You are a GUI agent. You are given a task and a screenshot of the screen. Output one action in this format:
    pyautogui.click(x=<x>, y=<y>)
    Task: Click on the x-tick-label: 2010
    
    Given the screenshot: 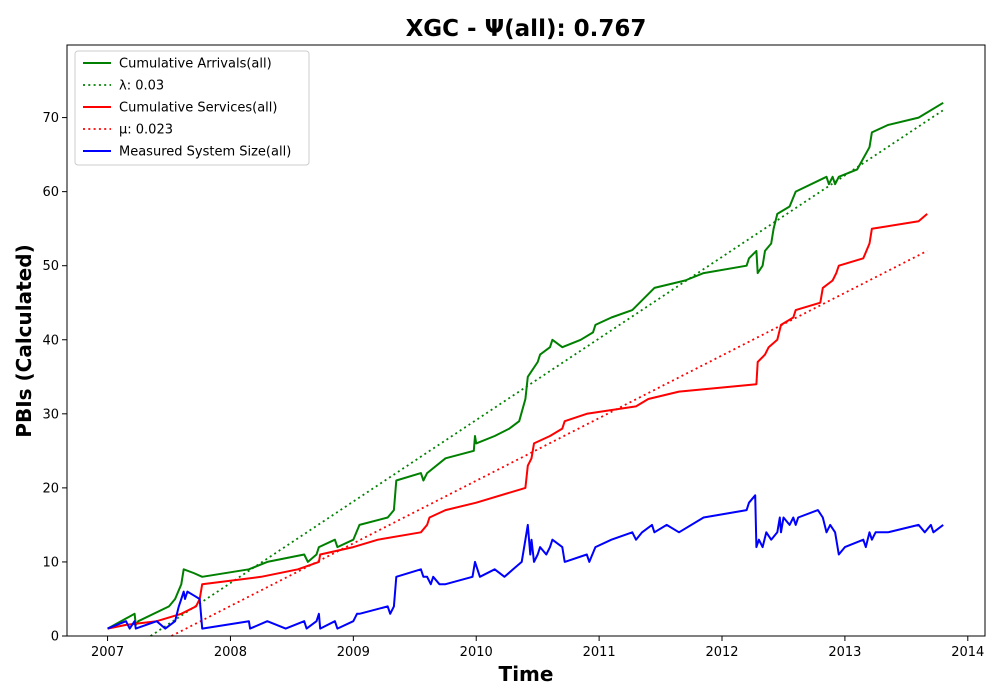 What is the action you would take?
    pyautogui.click(x=476, y=652)
    